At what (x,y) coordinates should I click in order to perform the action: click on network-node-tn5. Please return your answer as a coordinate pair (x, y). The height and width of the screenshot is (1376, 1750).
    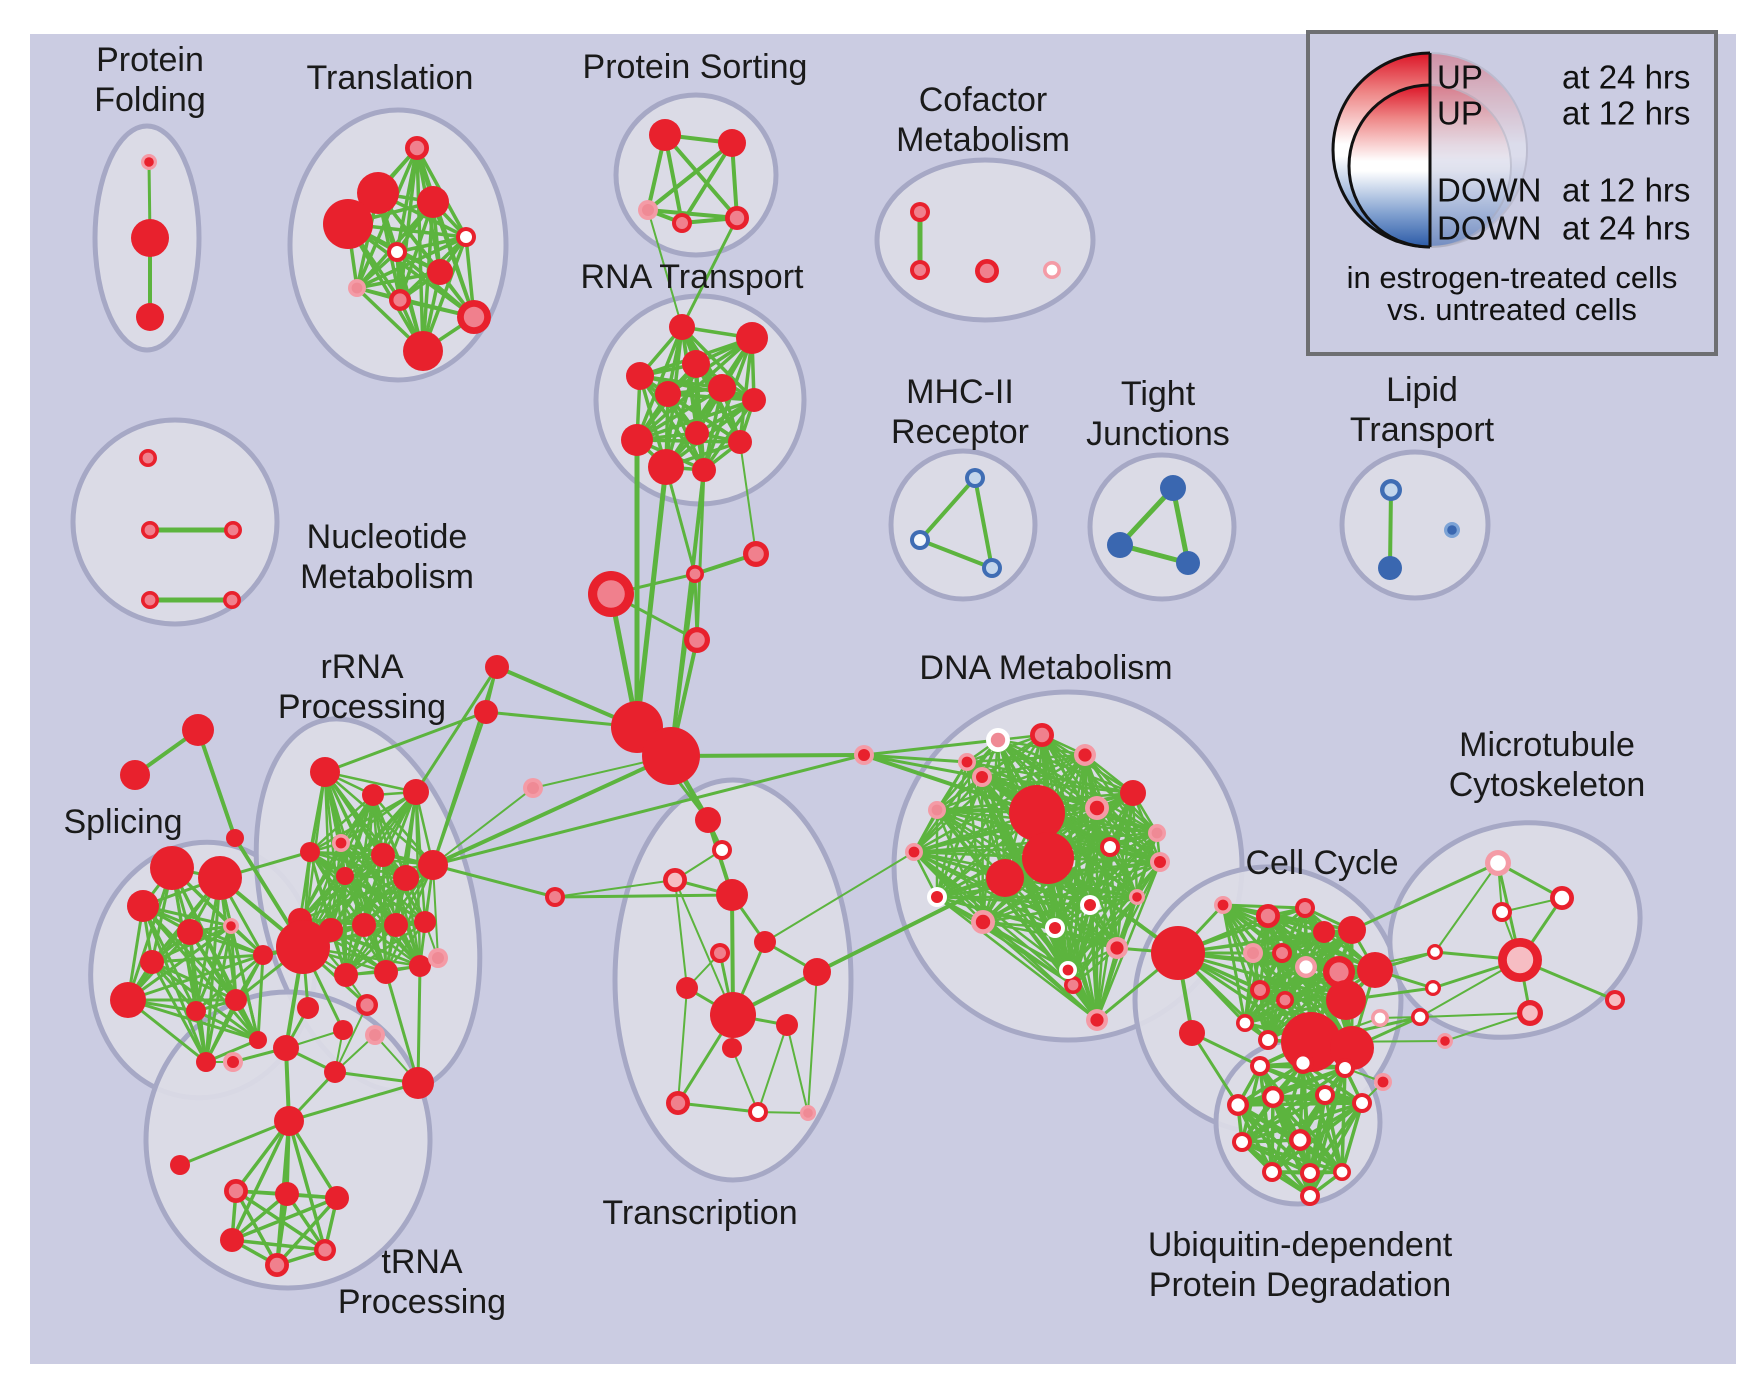
    Looking at the image, I should click on (418, 1083).